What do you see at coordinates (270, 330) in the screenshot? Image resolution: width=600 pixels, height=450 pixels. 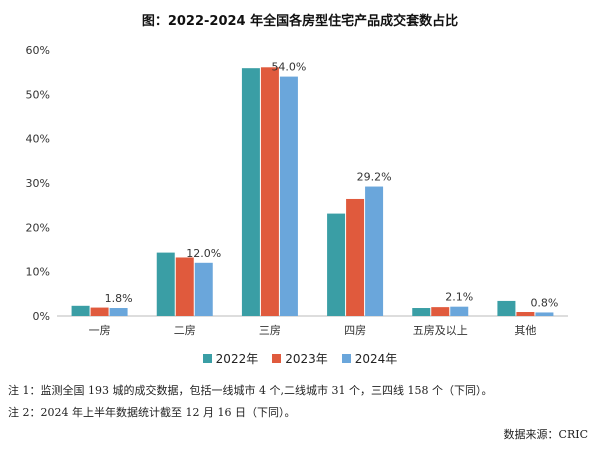 I see `x-tick-label: 三房` at bounding box center [270, 330].